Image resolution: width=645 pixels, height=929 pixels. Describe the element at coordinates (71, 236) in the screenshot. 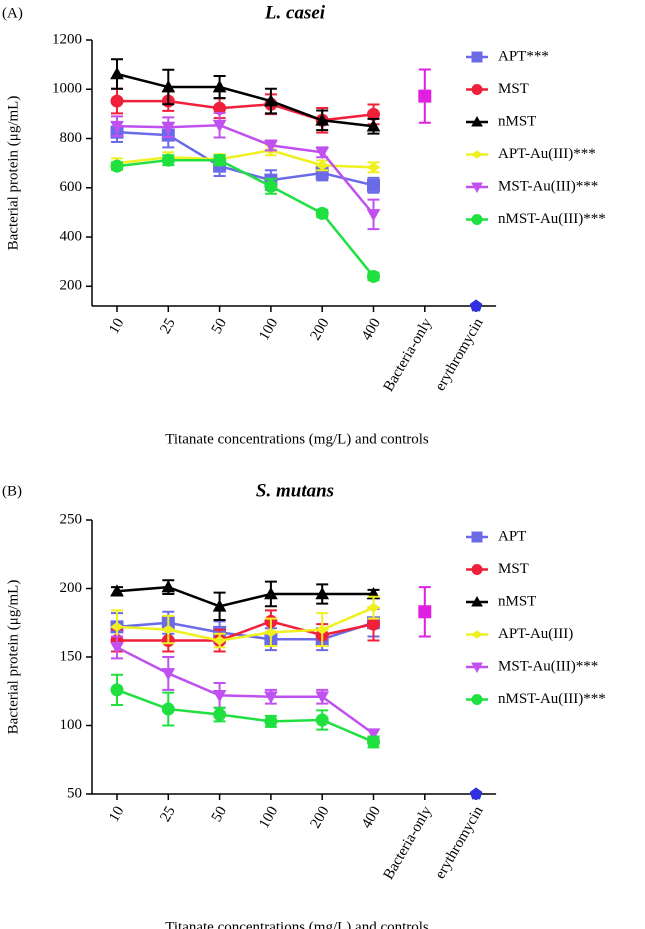

I see `y-tick-label: 400` at that location.